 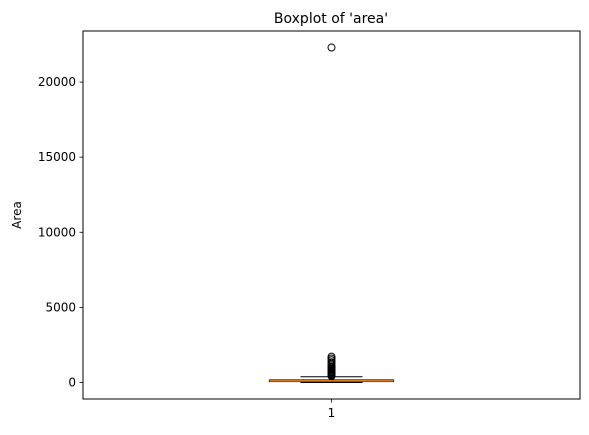 I want to click on y-tick-label: 20000, so click(x=57, y=82).